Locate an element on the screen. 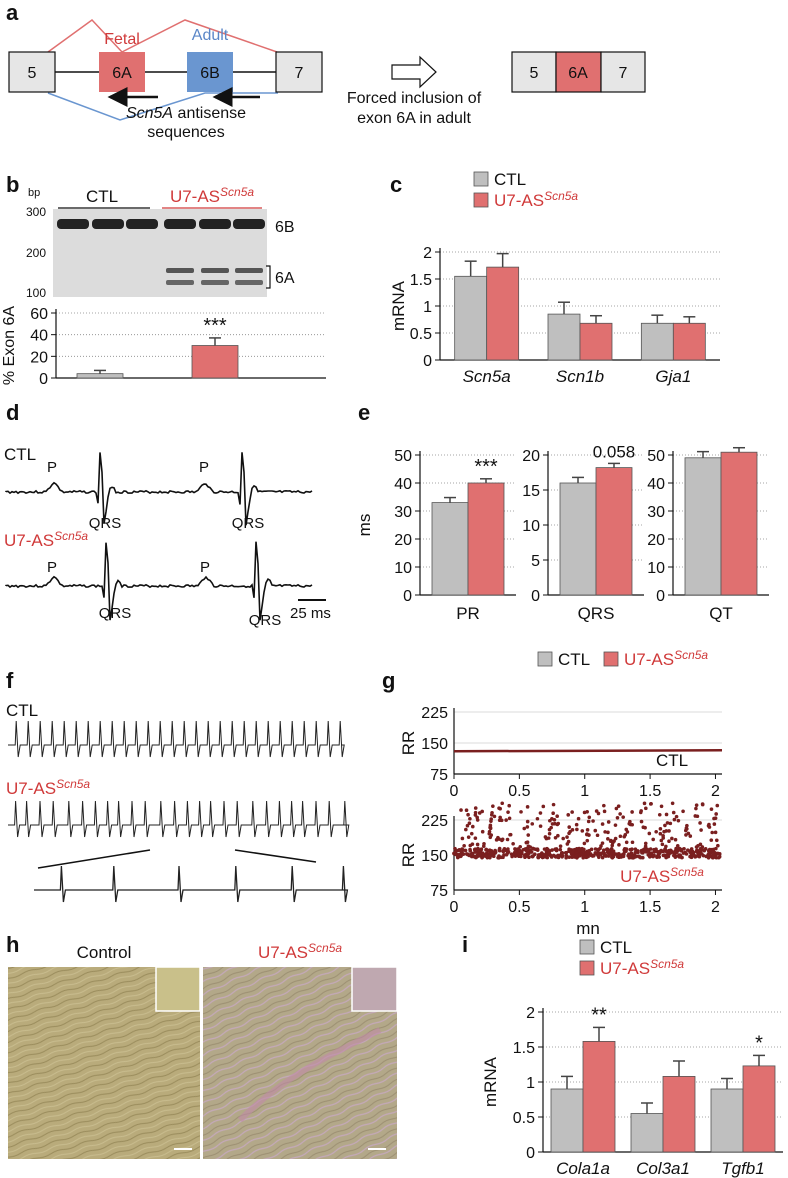  ecg-ctl-p2: P is located at coordinates (204, 467).